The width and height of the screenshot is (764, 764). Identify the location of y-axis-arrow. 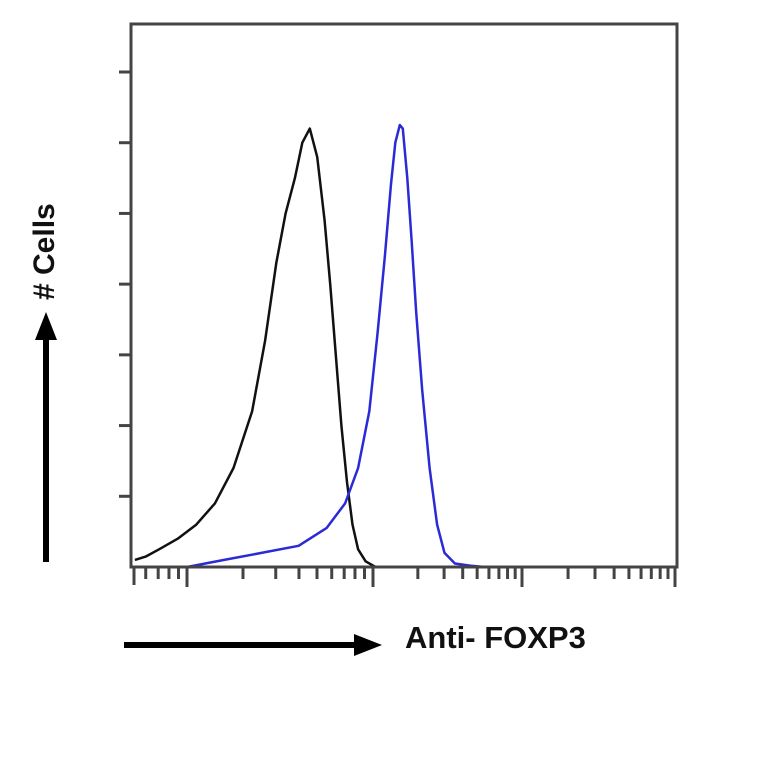
(46, 437).